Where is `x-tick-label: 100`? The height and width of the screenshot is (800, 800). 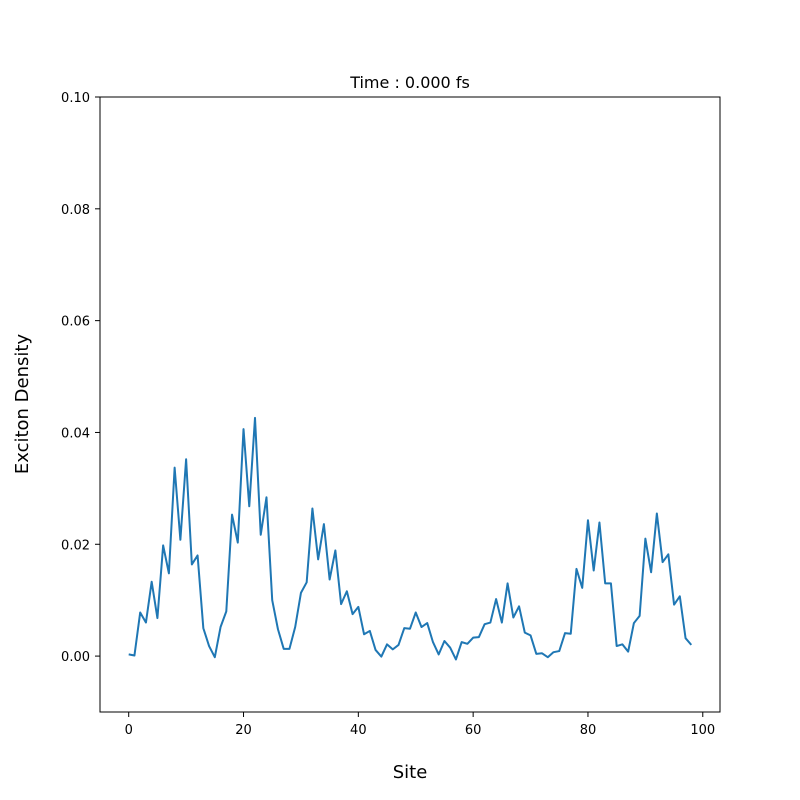 x-tick-label: 100 is located at coordinates (702, 730).